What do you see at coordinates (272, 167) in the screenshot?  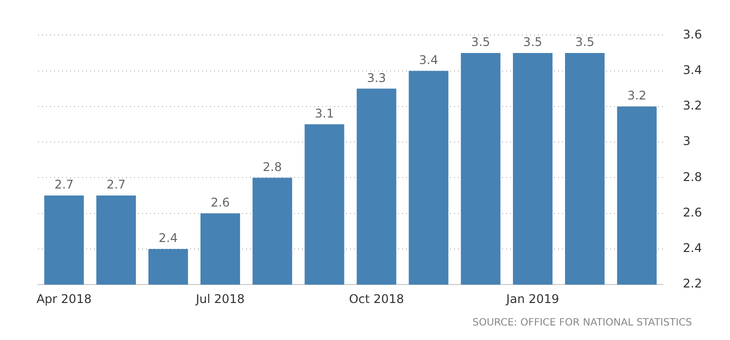 I see `data-label: 2.8` at bounding box center [272, 167].